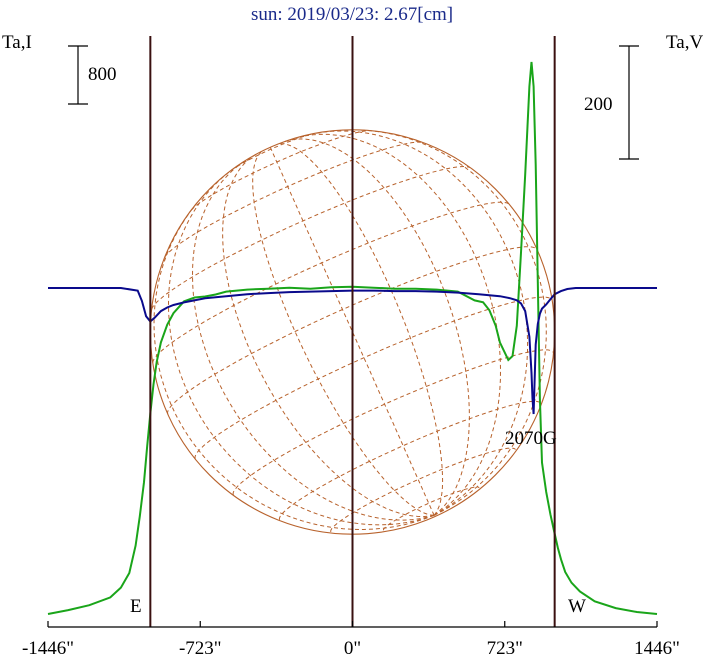 The height and width of the screenshot is (662, 708). Describe the element at coordinates (657, 648) in the screenshot. I see `x-tick-label: 1446"` at that location.